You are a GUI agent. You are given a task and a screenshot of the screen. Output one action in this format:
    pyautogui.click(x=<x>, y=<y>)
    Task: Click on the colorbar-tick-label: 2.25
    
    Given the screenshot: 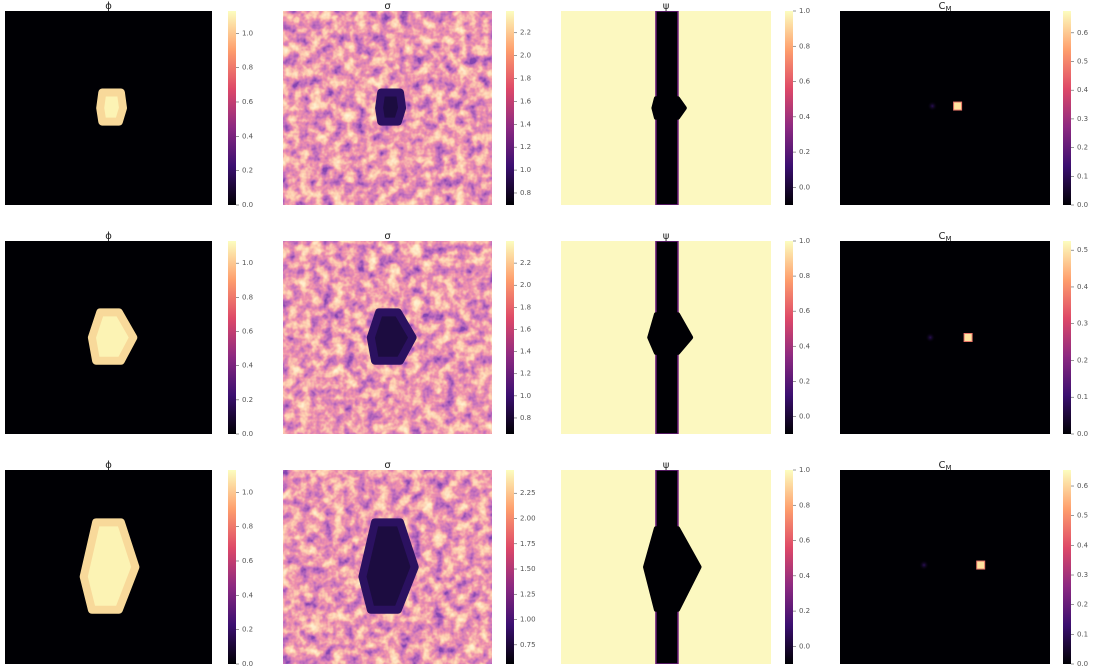 What is the action you would take?
    pyautogui.click(x=528, y=493)
    